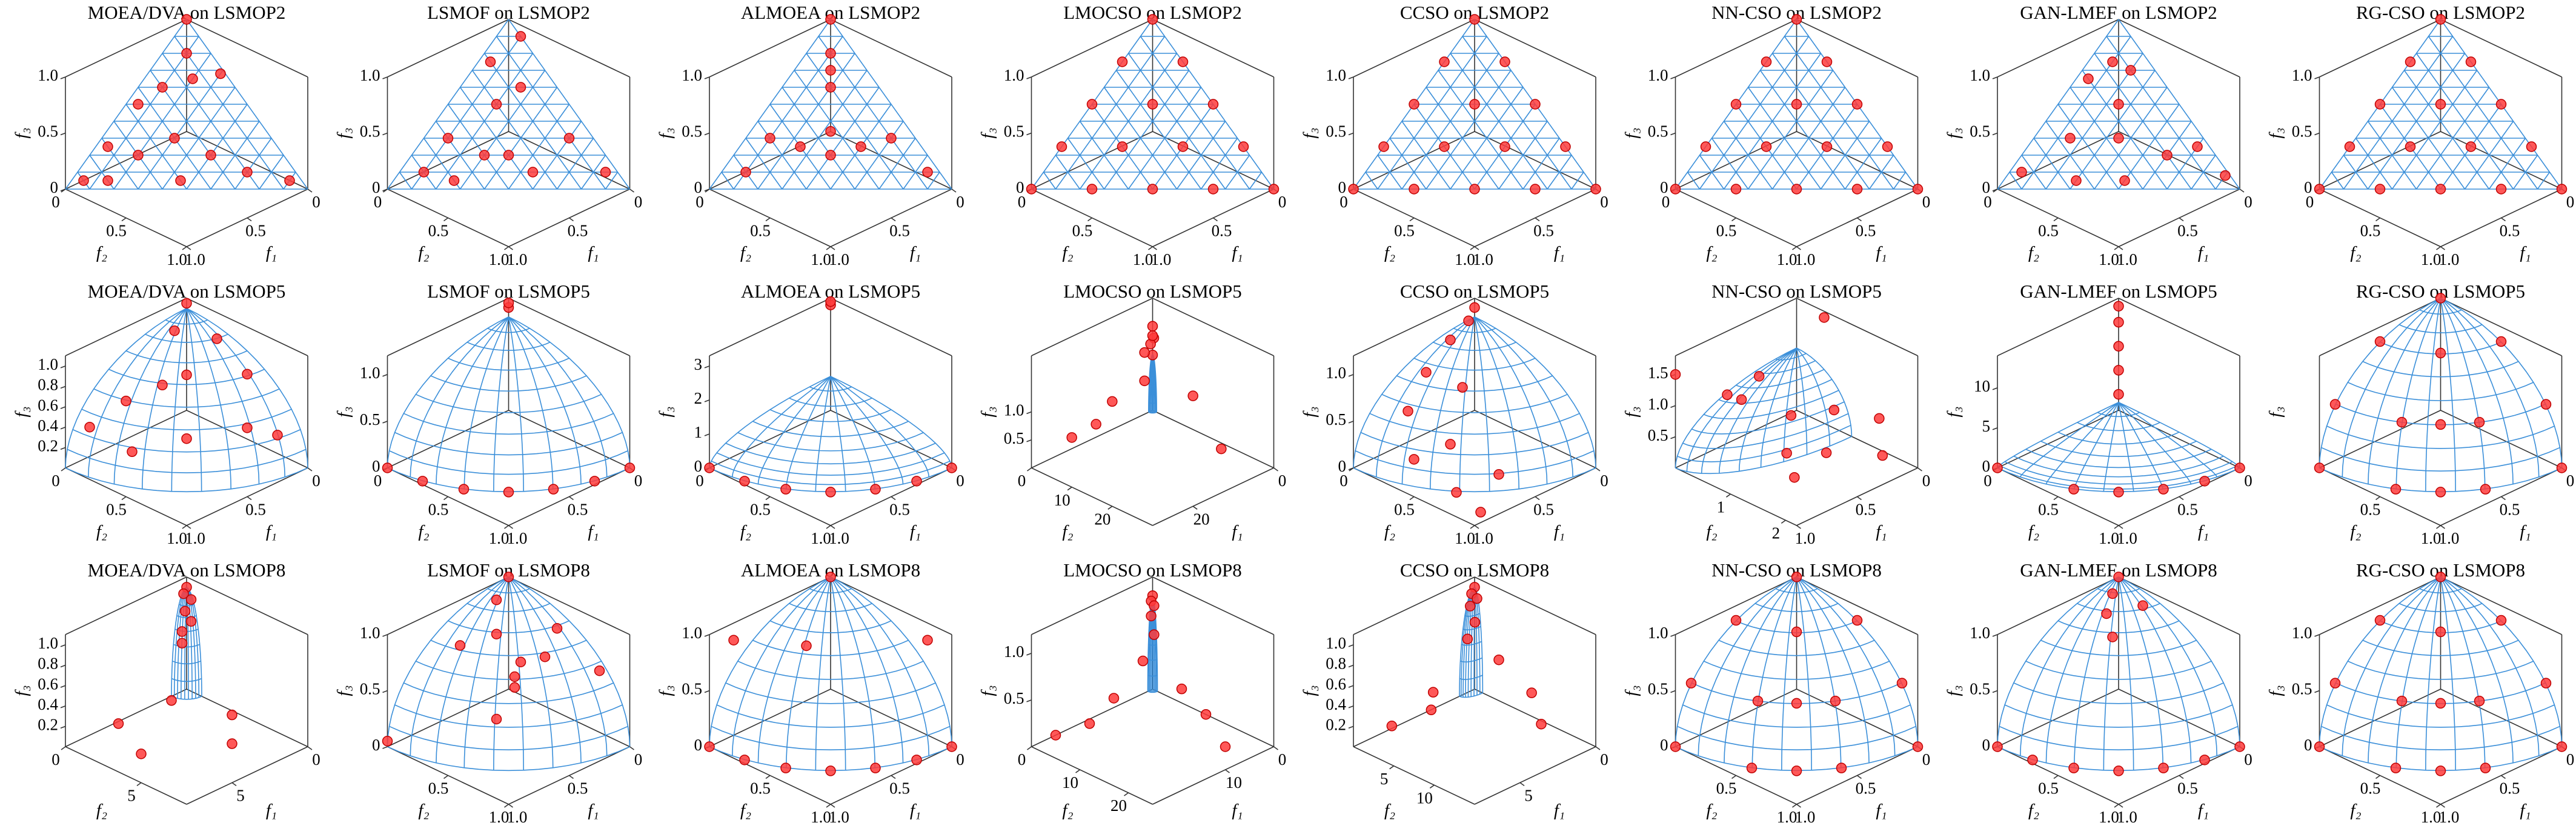 The image size is (2576, 837). I want to click on y-tick-label: 10, so click(1062, 500).